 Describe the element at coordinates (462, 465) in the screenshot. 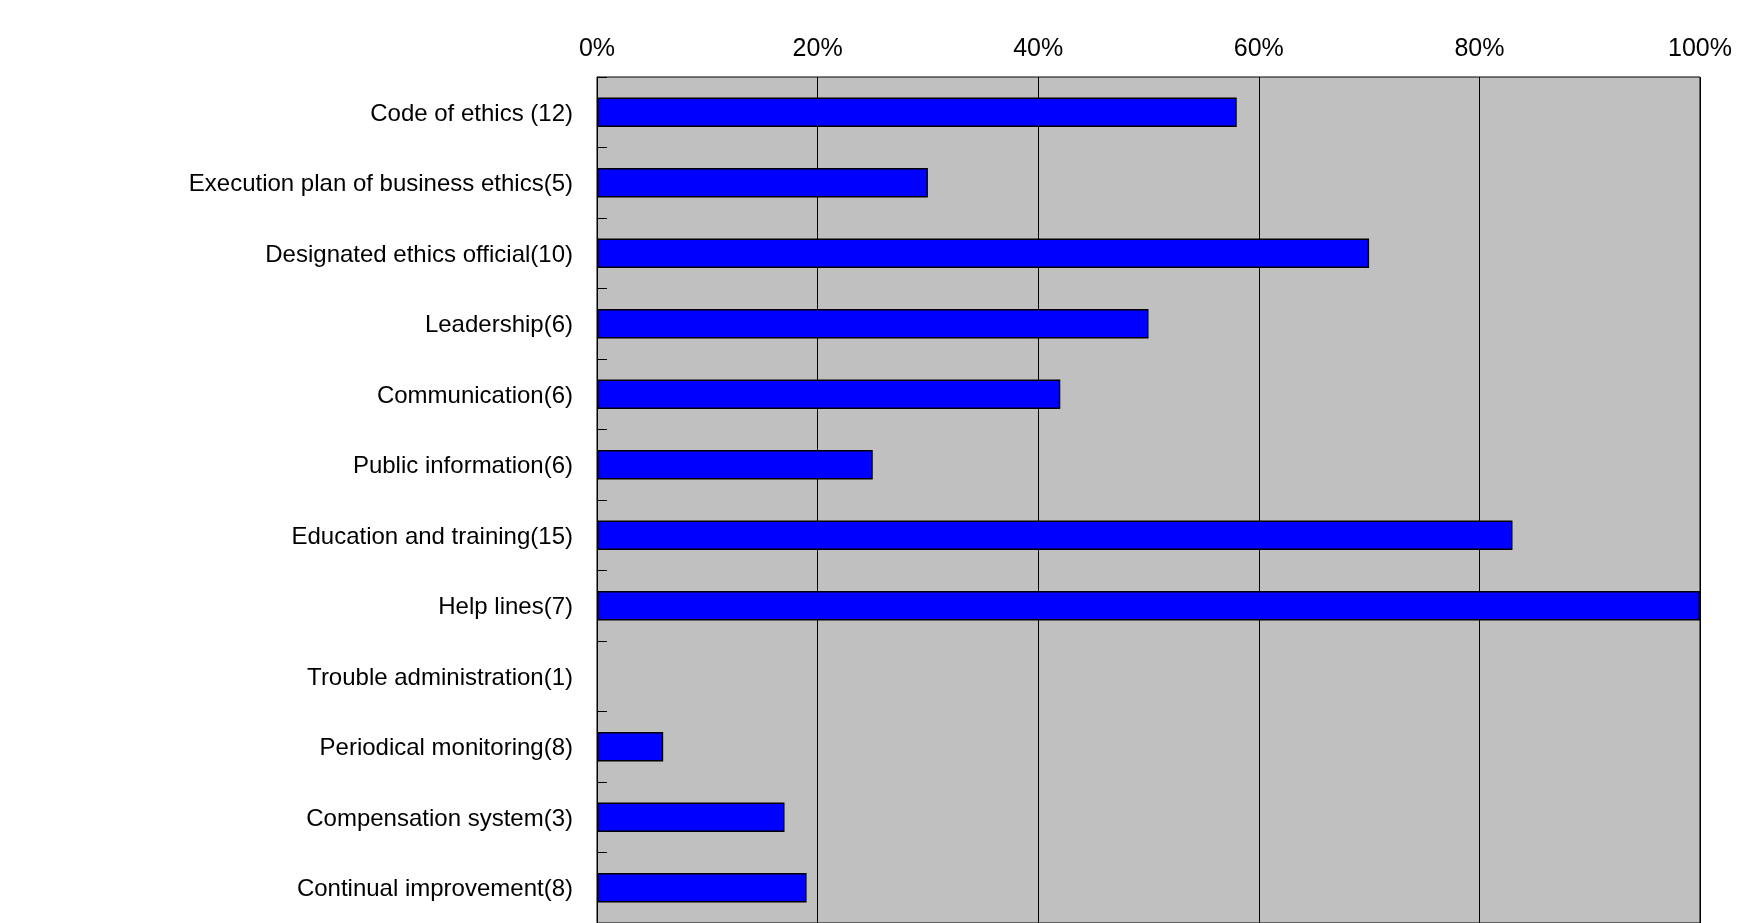

I see `y-tick-label: Public information(6)` at that location.